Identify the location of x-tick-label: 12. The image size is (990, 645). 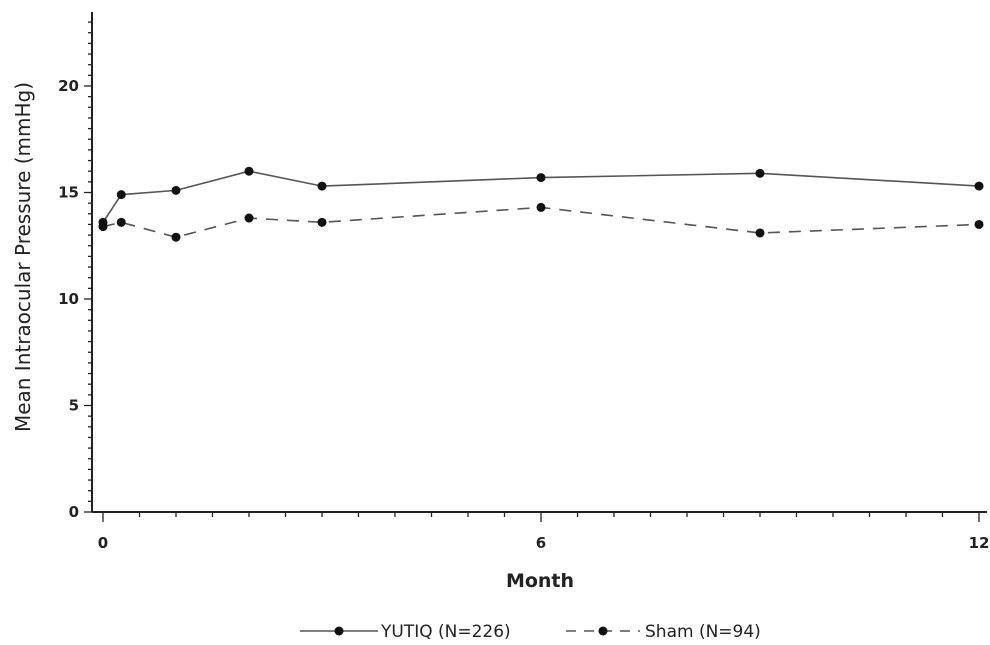
(979, 543).